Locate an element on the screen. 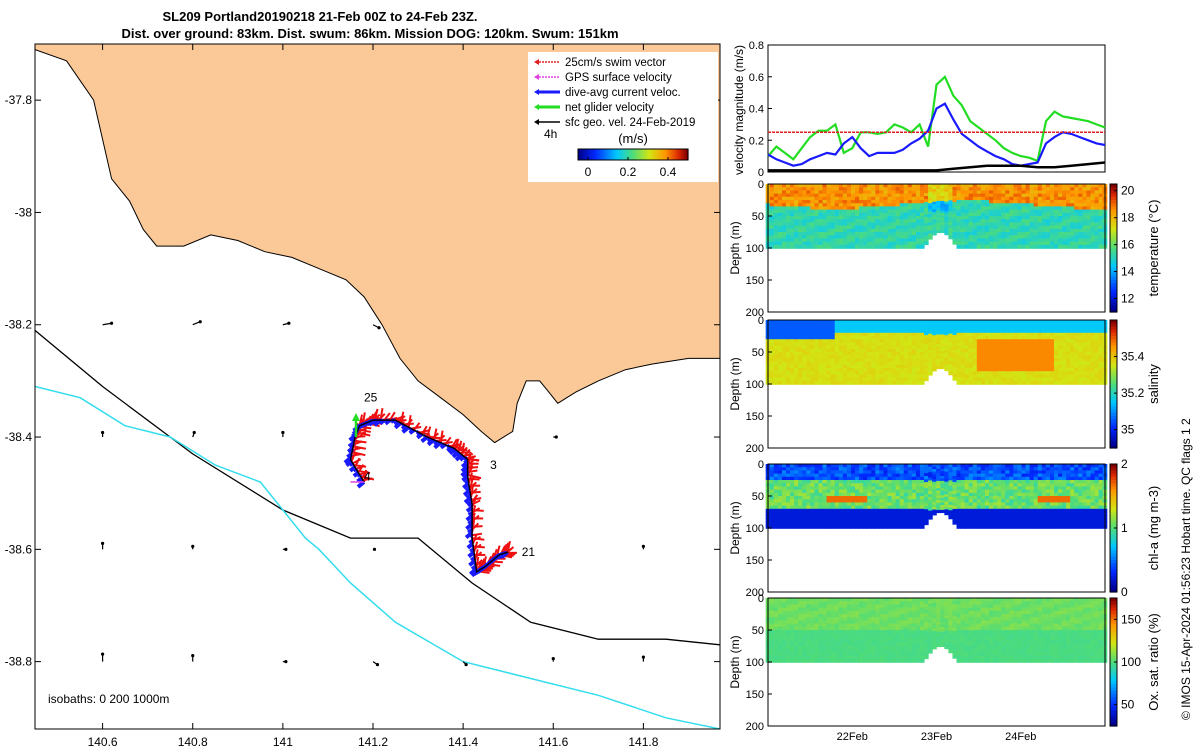 The height and width of the screenshot is (750, 1200). map-y-tick-label: -38 is located at coordinates (24, 212).